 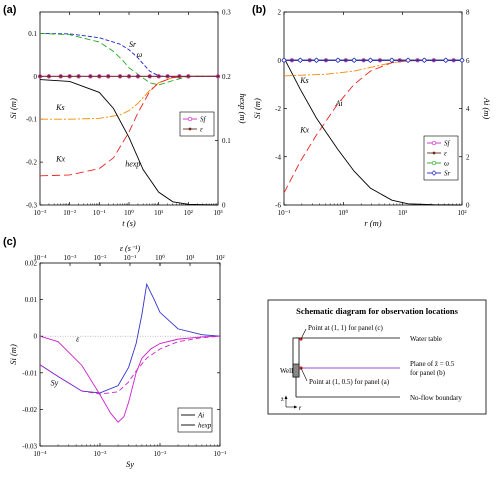 I want to click on legend-box-a, so click(x=197, y=124).